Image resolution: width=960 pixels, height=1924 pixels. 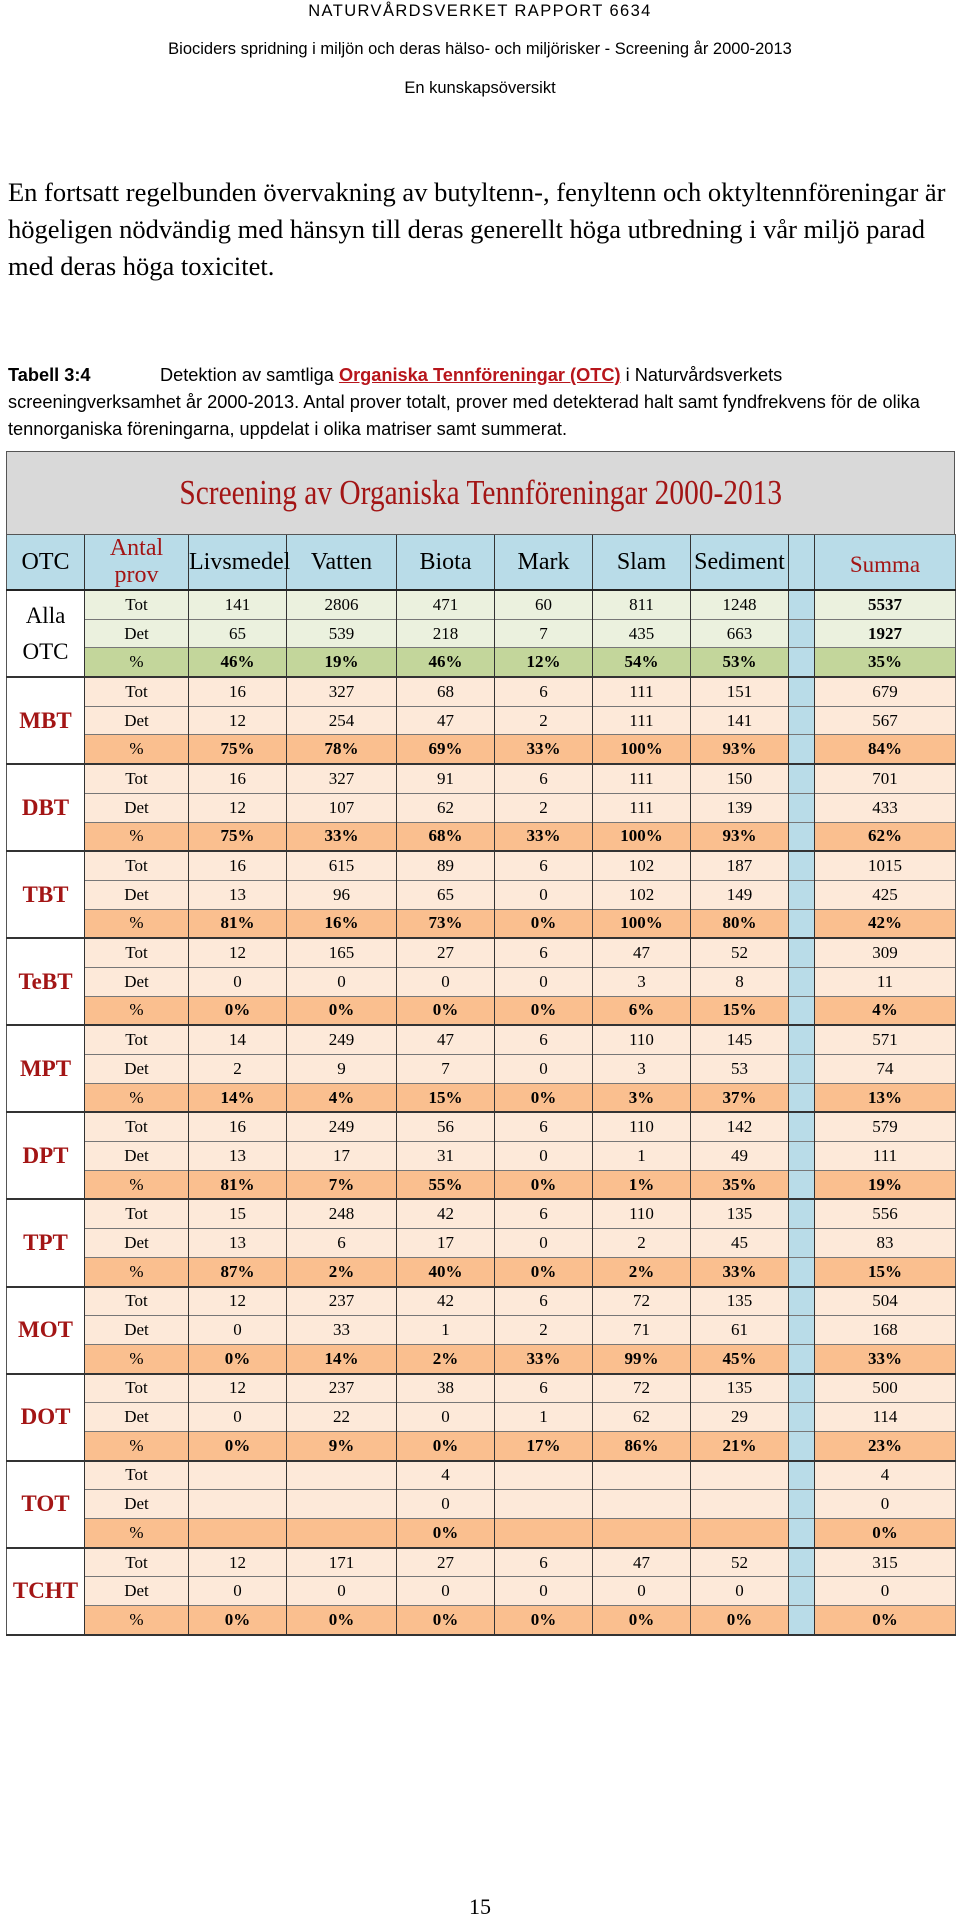 I want to click on table-cell: 75%, so click(x=237, y=750).